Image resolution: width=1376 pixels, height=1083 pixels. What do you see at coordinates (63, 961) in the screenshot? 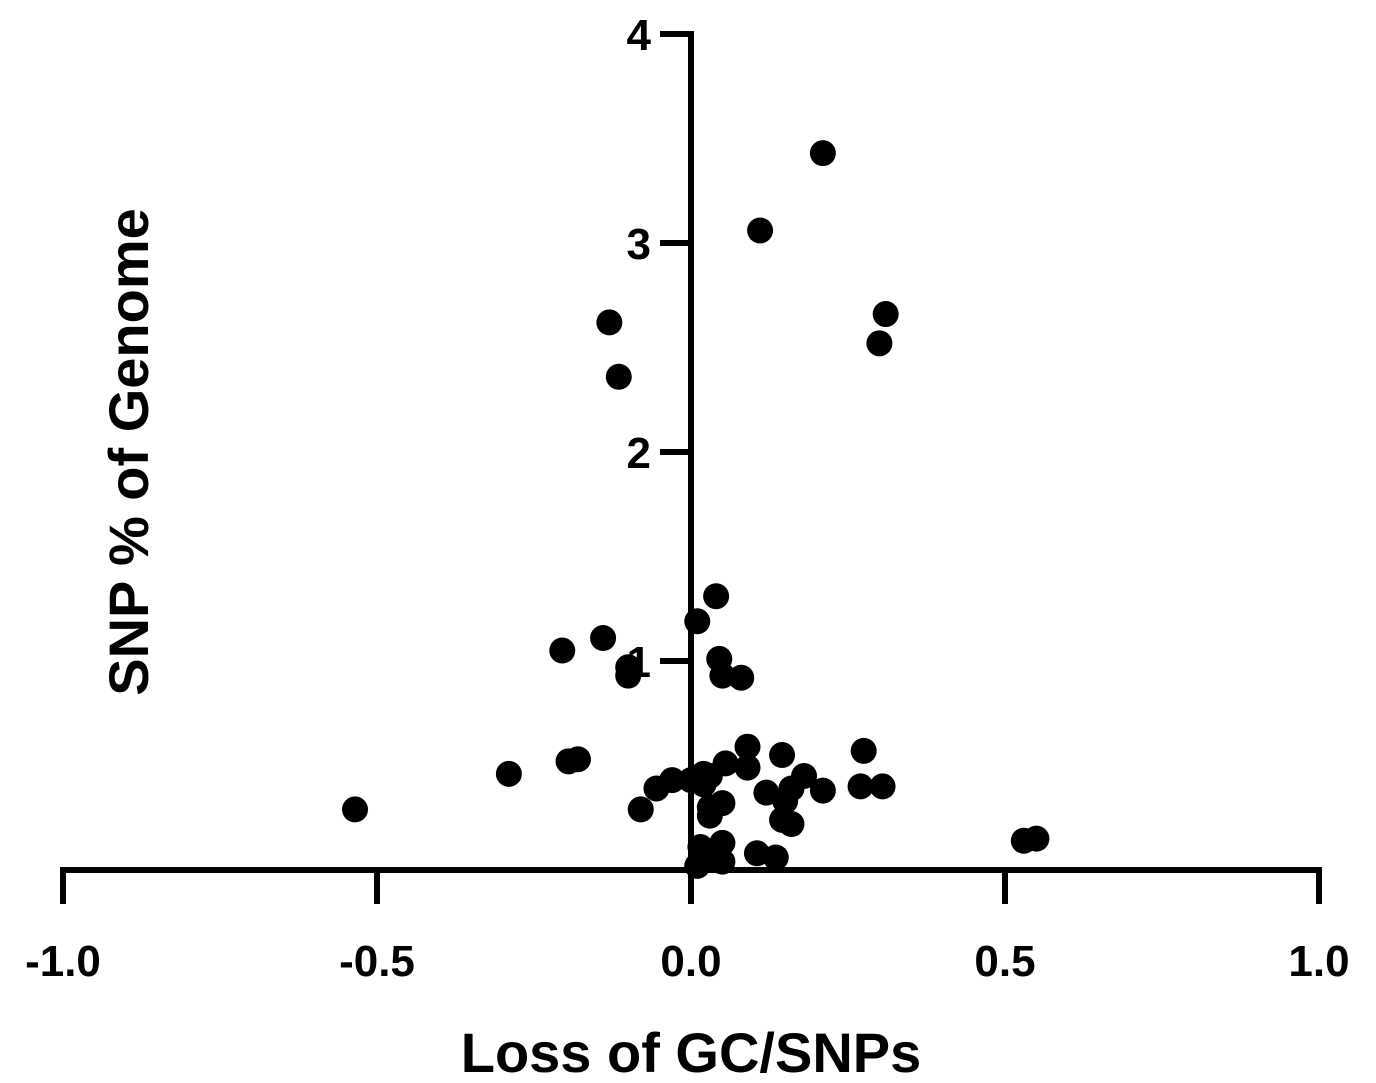
I see `x-tick-label: -1.0` at bounding box center [63, 961].